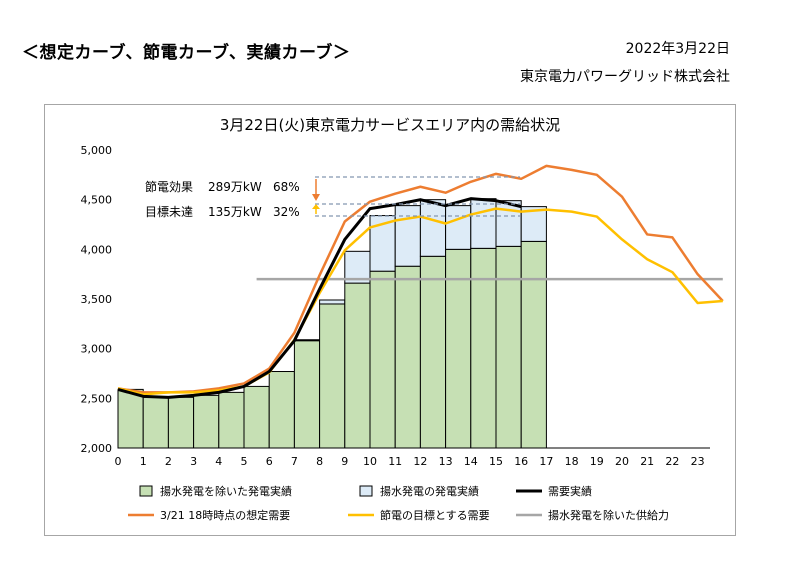 This screenshot has height=573, width=800. Describe the element at coordinates (677, 49) in the screenshot. I see `report-date: 2022年3月22日` at that location.